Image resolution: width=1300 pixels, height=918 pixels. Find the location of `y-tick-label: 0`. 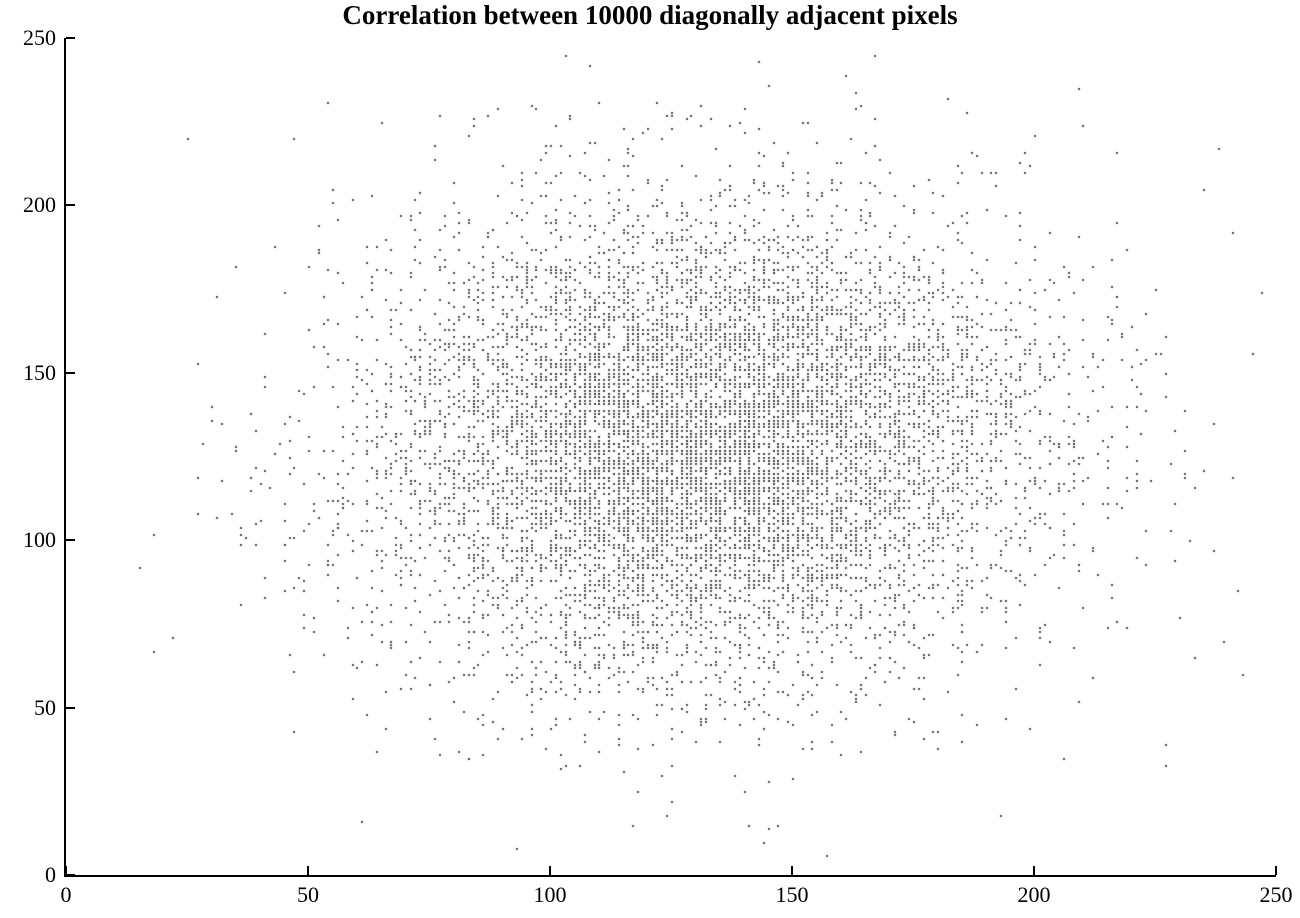

y-tick-label: 0 is located at coordinates (50, 874).